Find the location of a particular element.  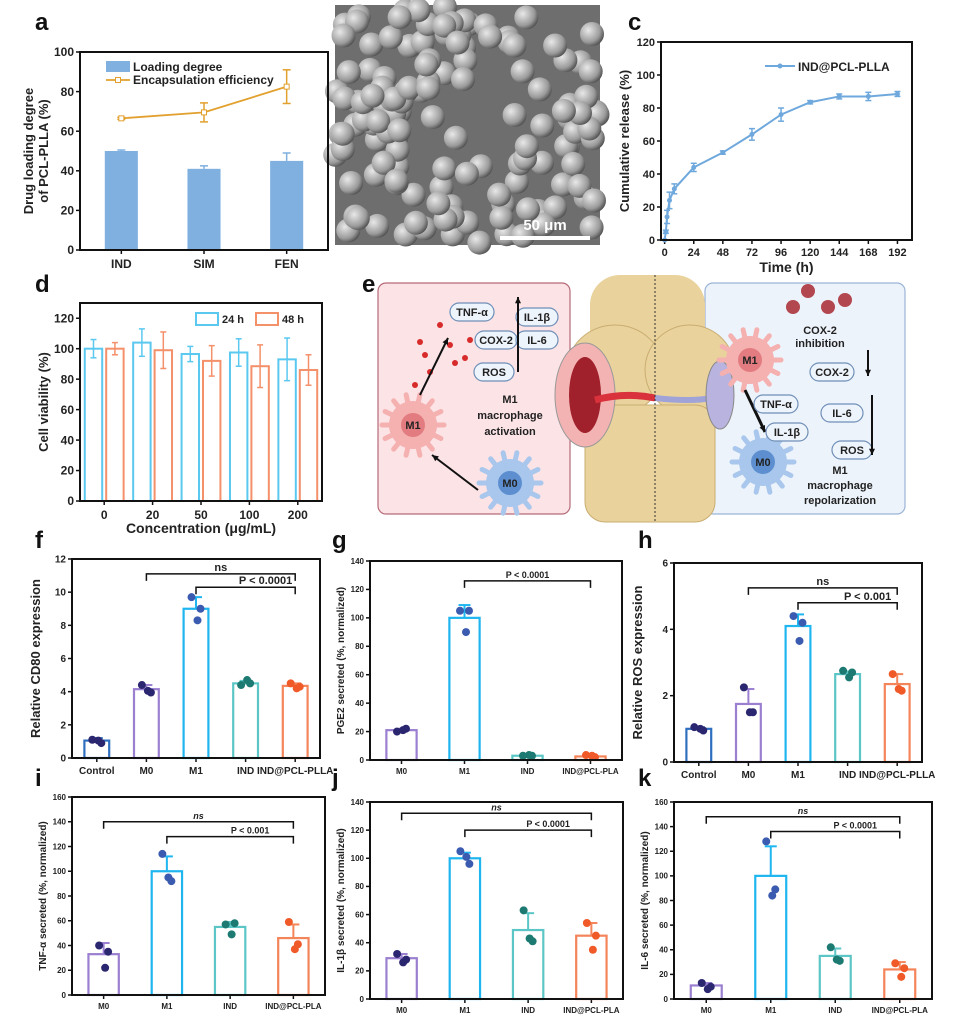

x-axis-label: Time (h) is located at coordinates (786, 267).